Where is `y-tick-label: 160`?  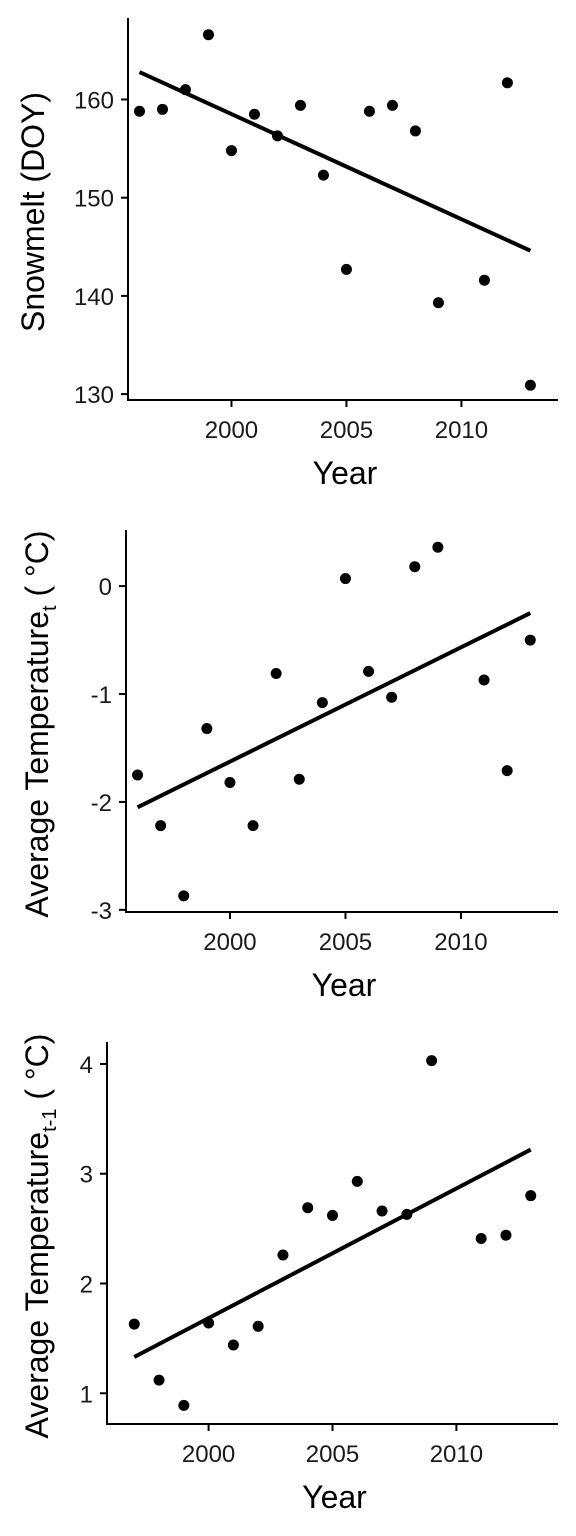
y-tick-label: 160 is located at coordinates (94, 101).